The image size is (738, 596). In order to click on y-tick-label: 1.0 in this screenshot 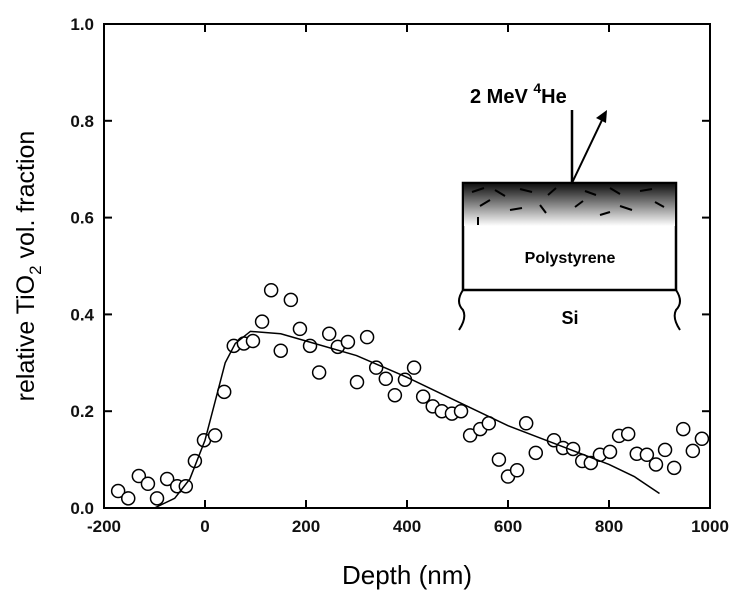, I will do `click(82, 24)`.